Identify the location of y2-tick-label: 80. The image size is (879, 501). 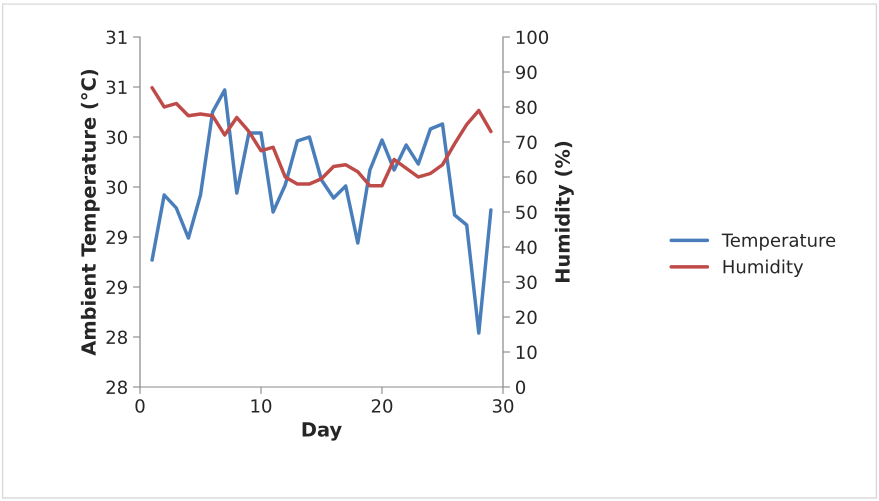
(526, 107).